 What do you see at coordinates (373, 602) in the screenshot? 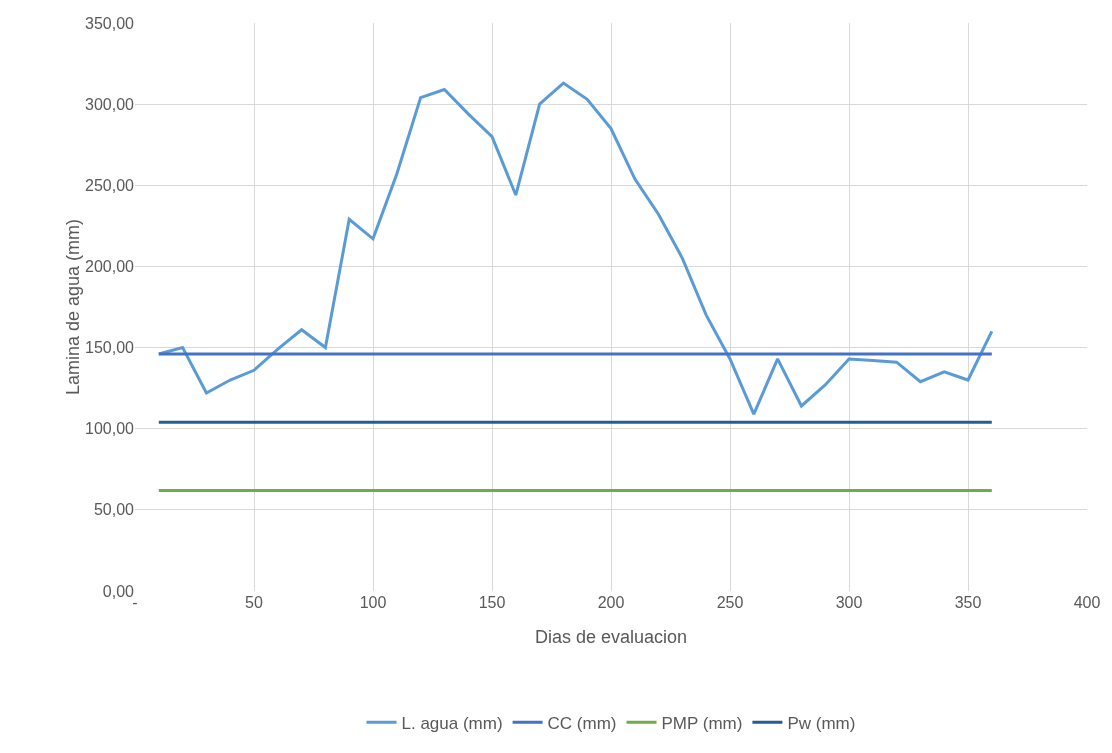
I see `x-tick-label: 100` at bounding box center [373, 602].